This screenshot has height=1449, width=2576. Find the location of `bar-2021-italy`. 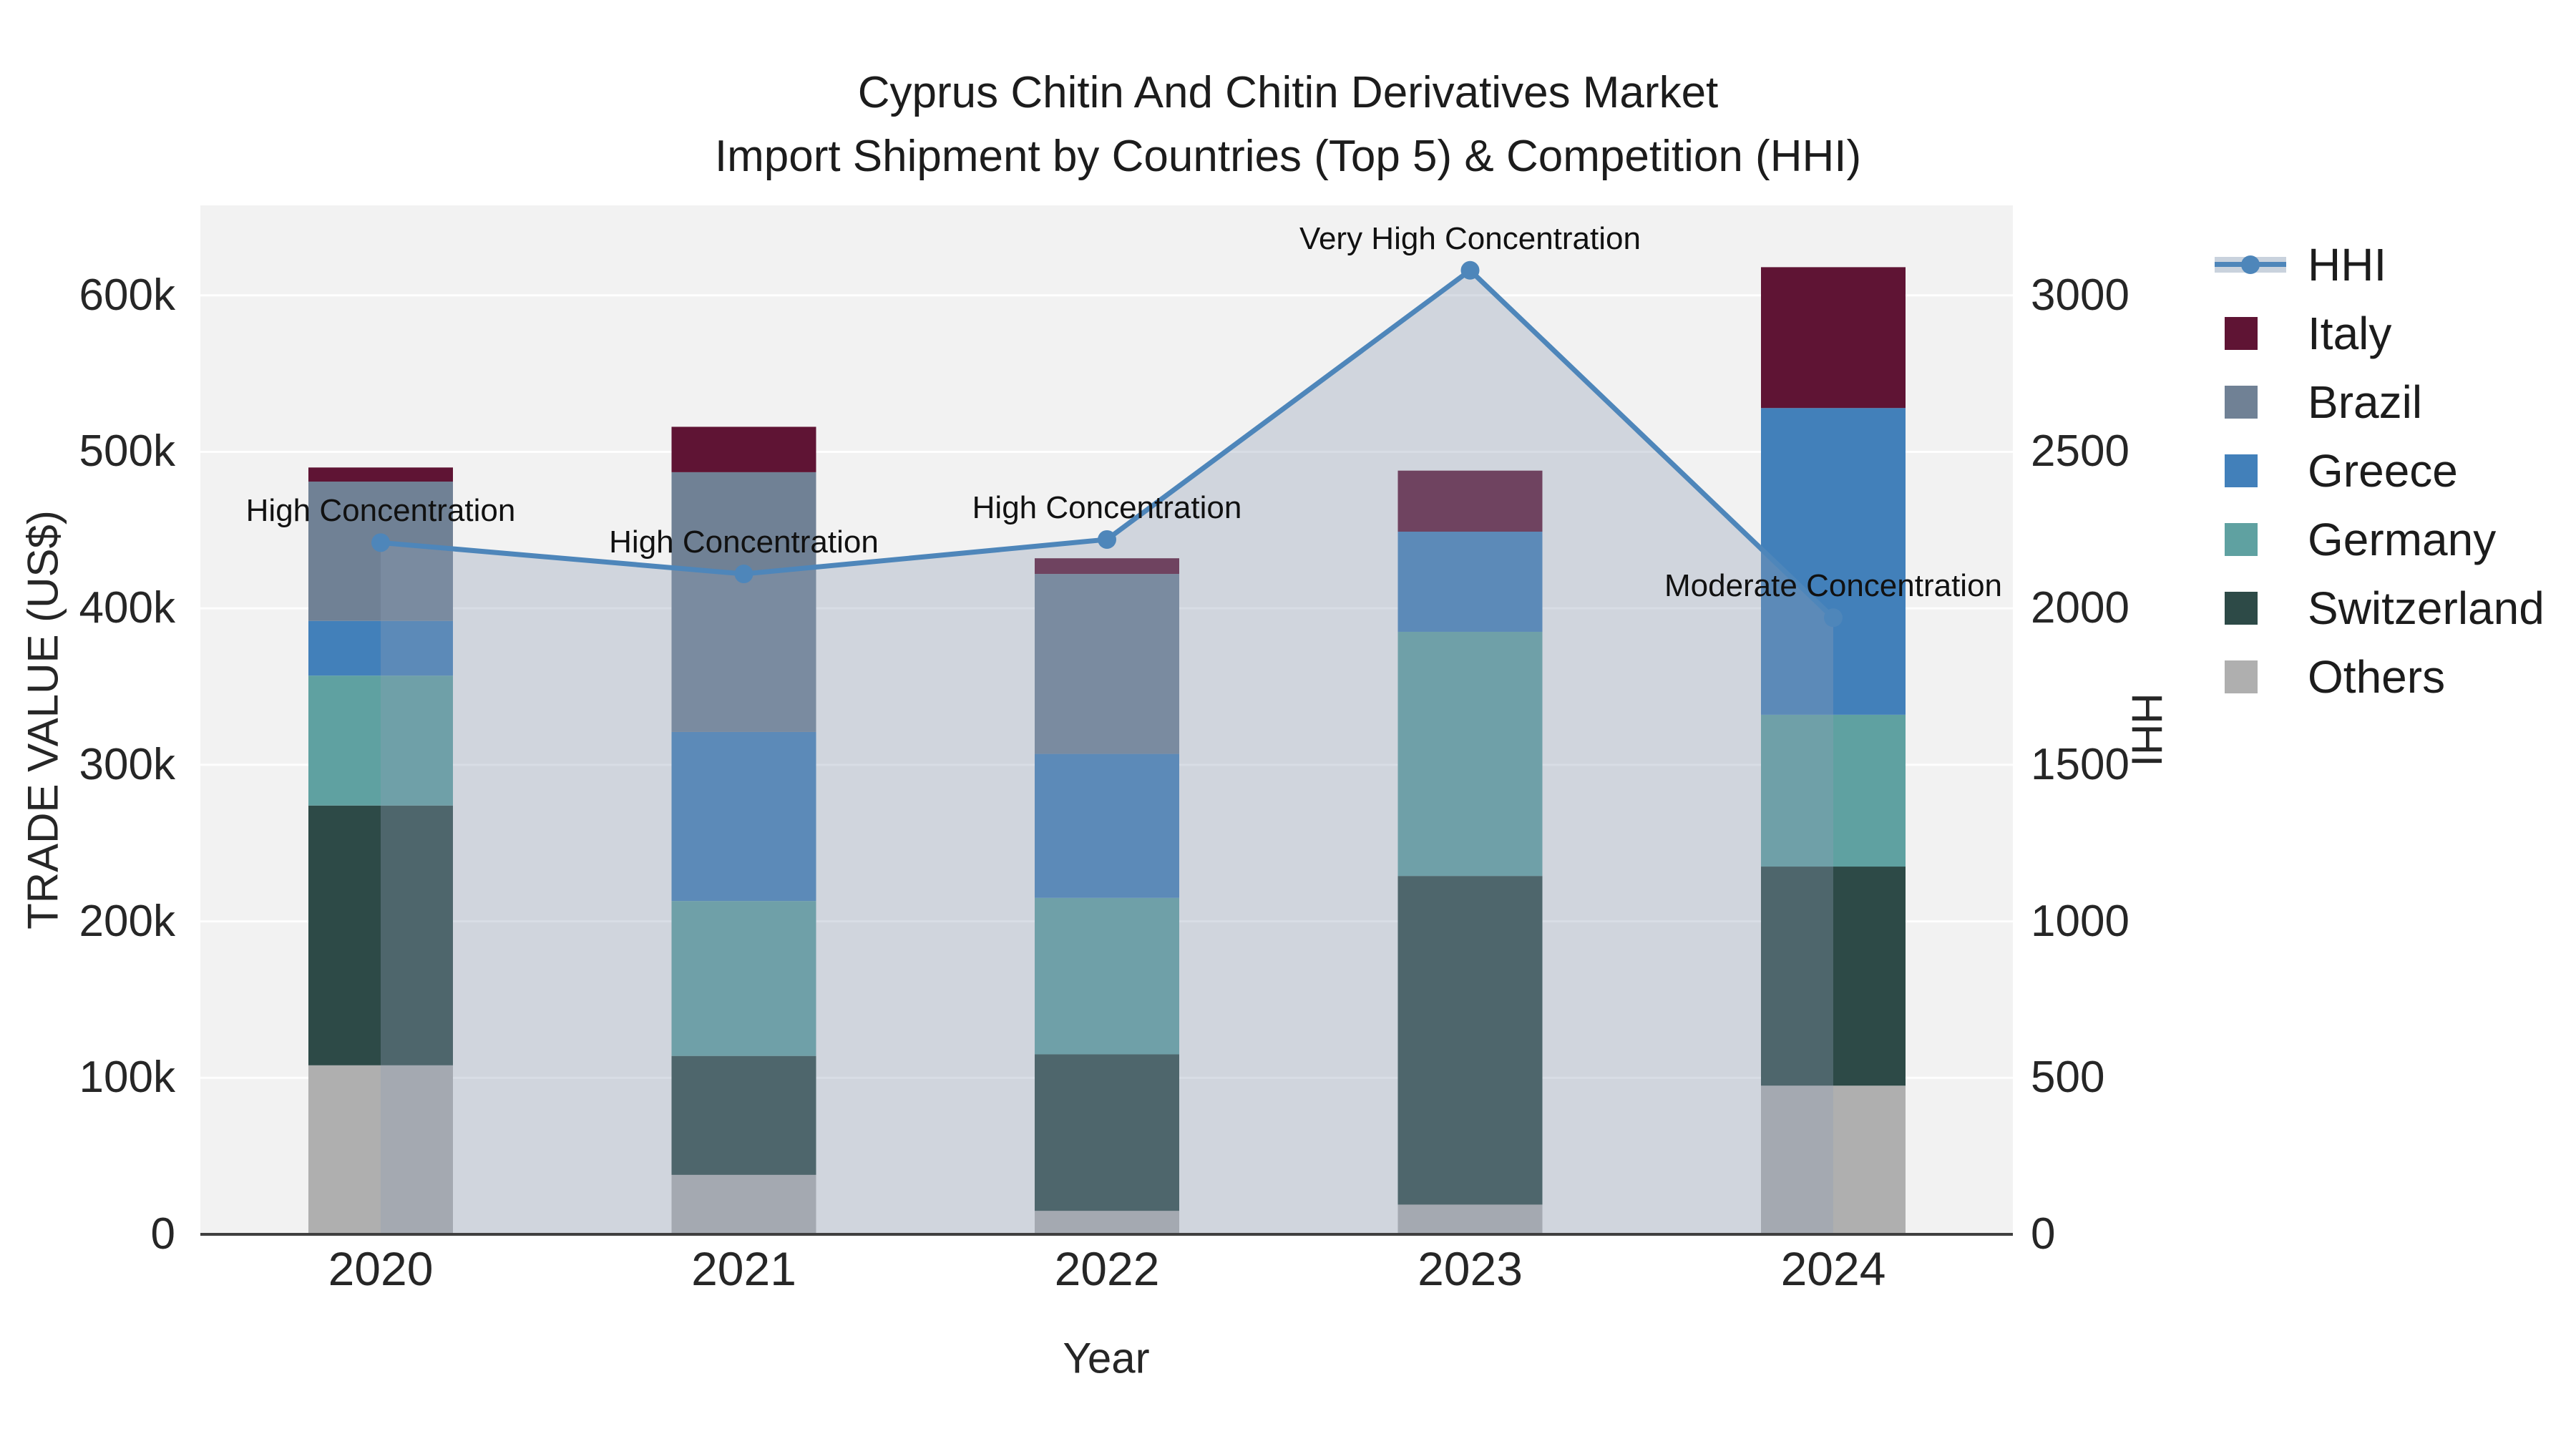

bar-2021-italy is located at coordinates (743, 449).